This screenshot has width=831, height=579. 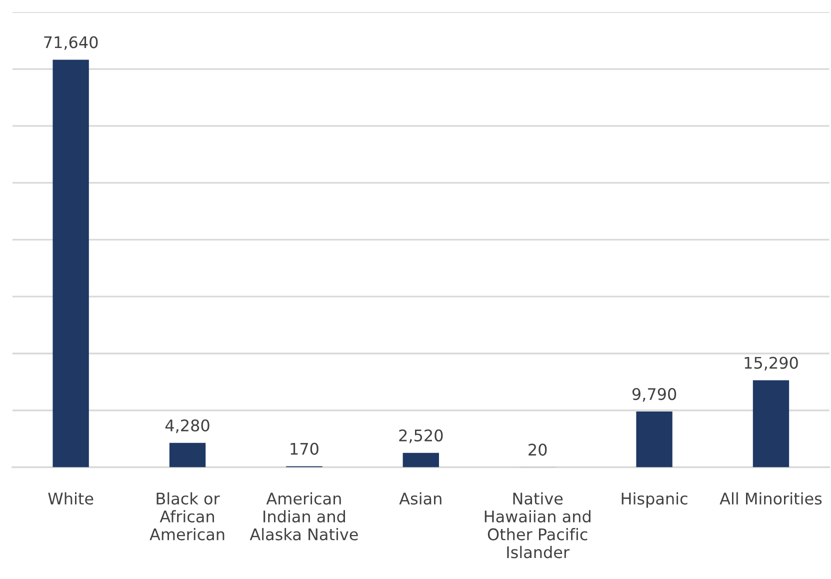 I want to click on x-tick-label: All Minorities, so click(x=771, y=498).